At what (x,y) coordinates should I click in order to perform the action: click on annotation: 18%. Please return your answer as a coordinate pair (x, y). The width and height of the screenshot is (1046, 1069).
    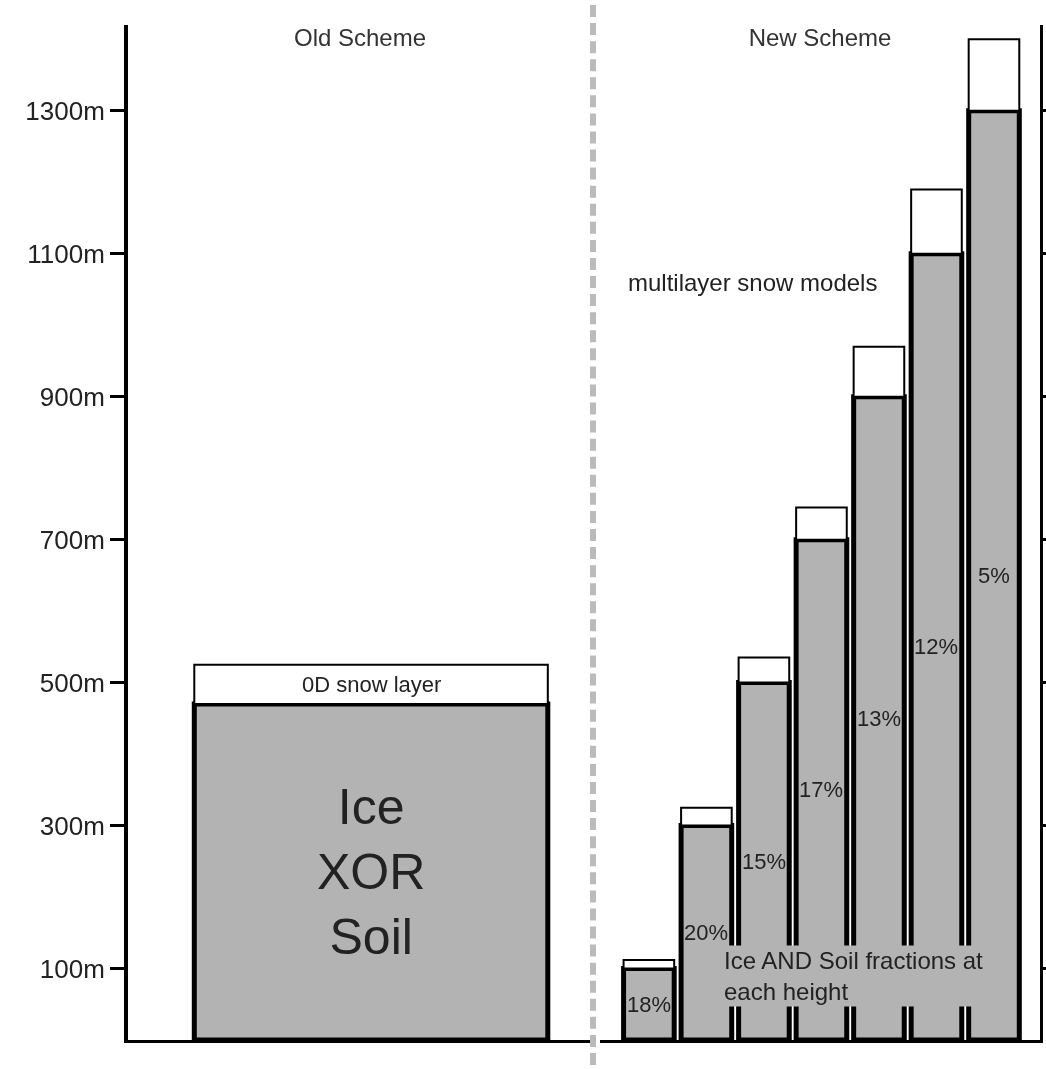
    Looking at the image, I should click on (649, 1004).